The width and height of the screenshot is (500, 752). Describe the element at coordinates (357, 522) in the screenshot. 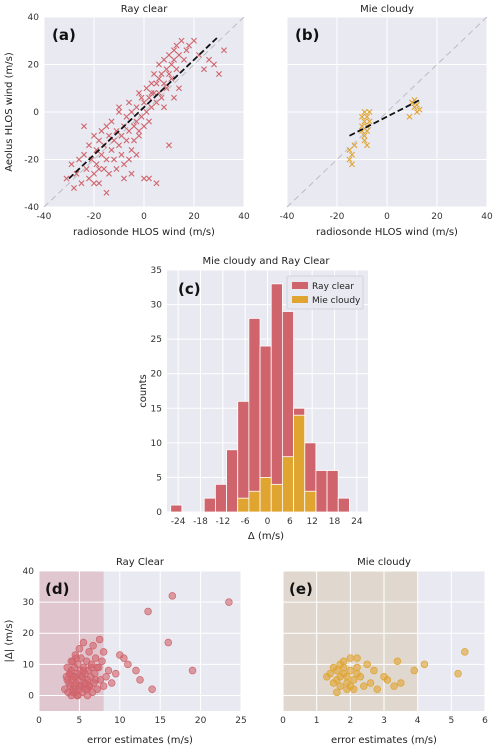

I see `panel-c-xtick-label: 24` at that location.